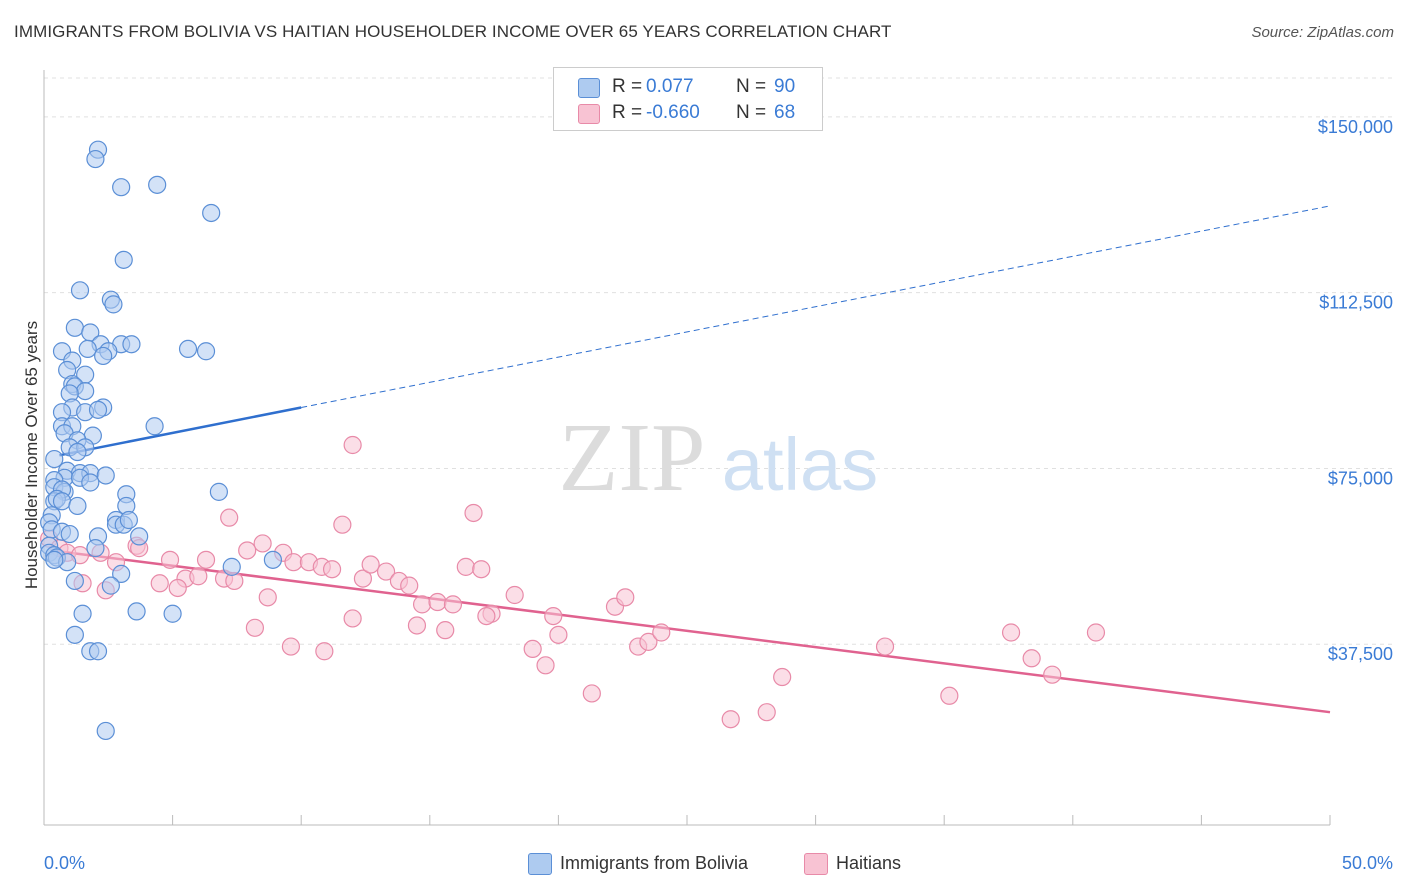 Image resolution: width=1406 pixels, height=892 pixels. Describe the element at coordinates (719, 458) in the screenshot. I see `watermark: ZIP atlas` at that location.